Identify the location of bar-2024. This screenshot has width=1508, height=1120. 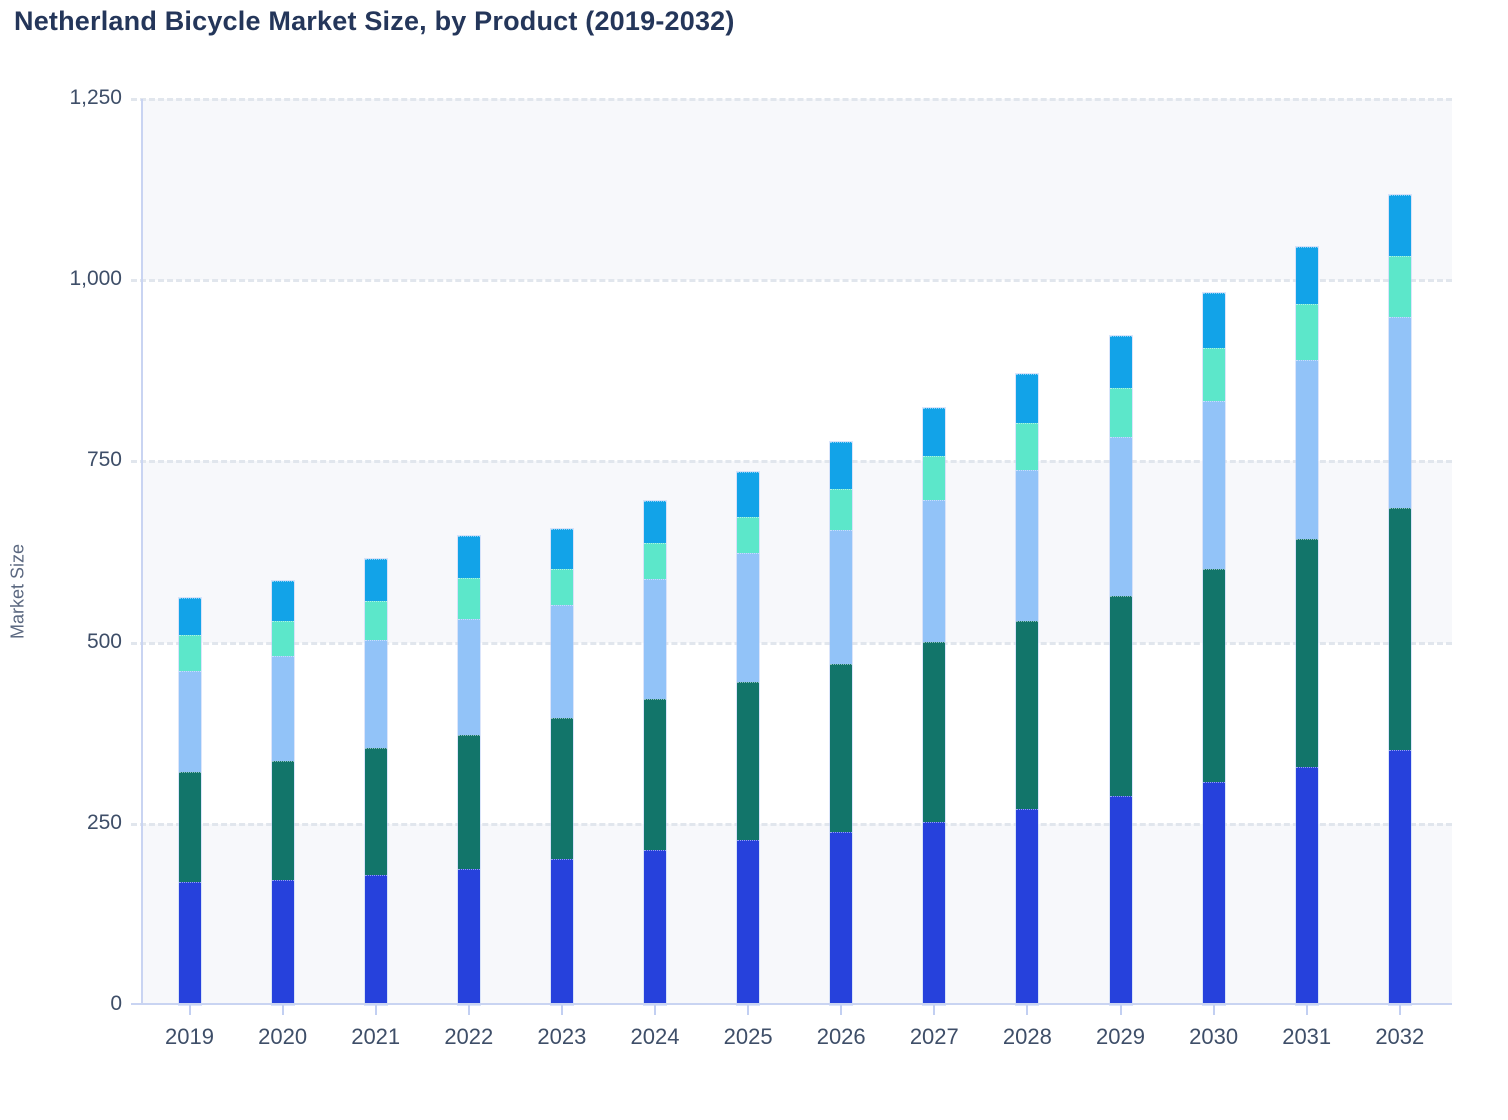
(655, 753).